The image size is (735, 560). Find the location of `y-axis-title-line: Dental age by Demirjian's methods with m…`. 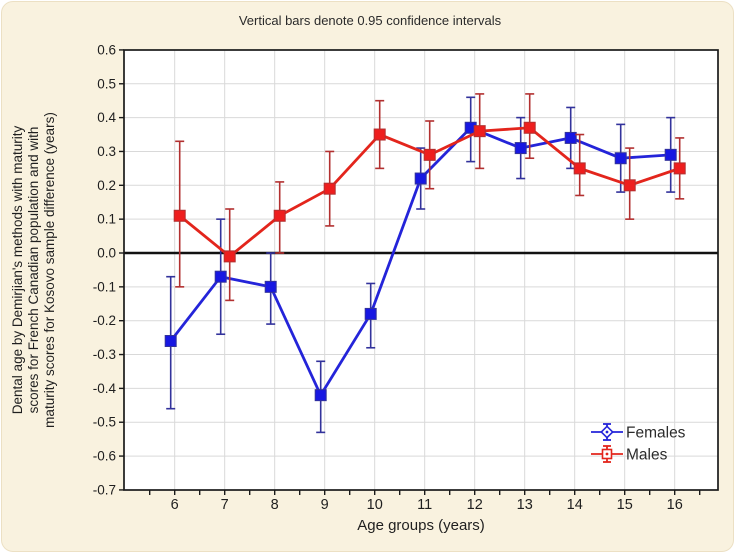

y-axis-title-line: Dental age by Demirjian's methods with m… is located at coordinates (17, 270).